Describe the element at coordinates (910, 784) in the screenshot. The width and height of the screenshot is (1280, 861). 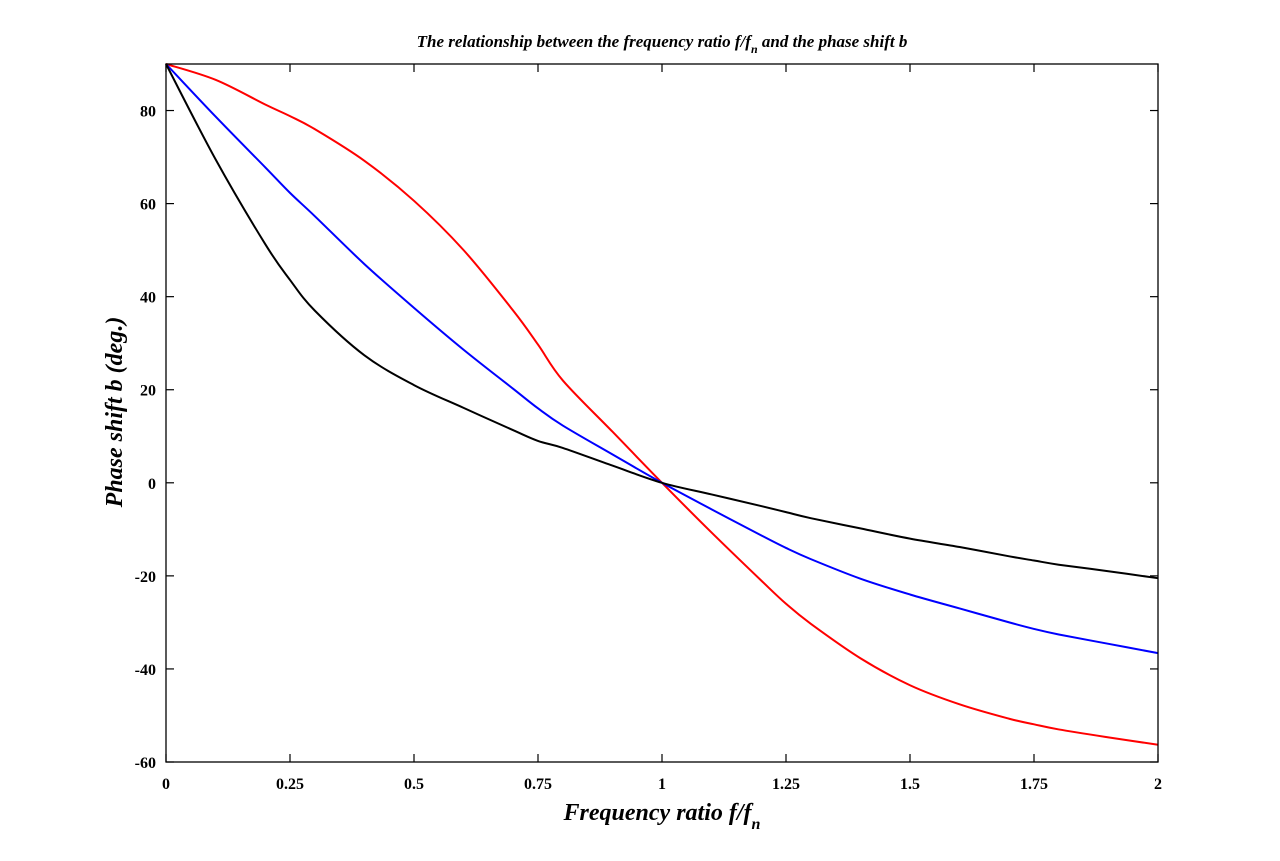
I see `x-tick-label: 1.5` at that location.